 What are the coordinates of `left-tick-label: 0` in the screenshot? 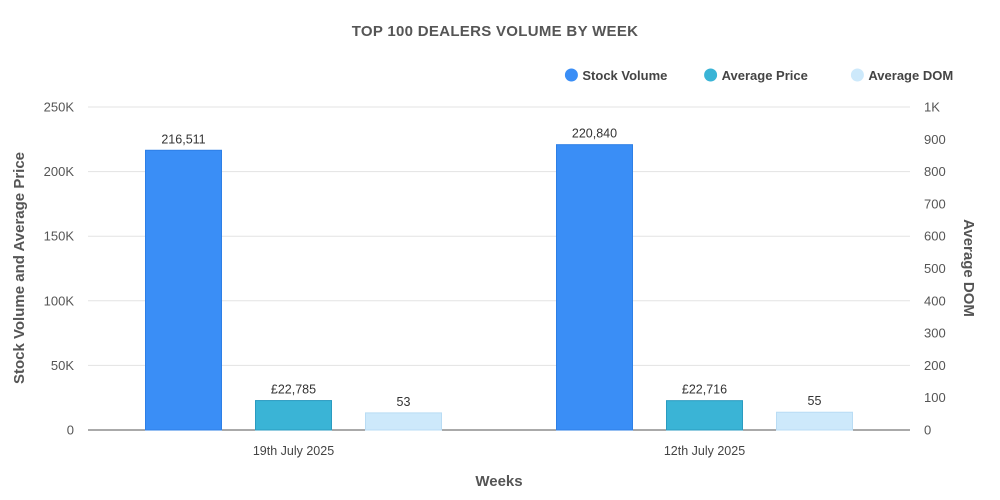 It's located at (70, 430).